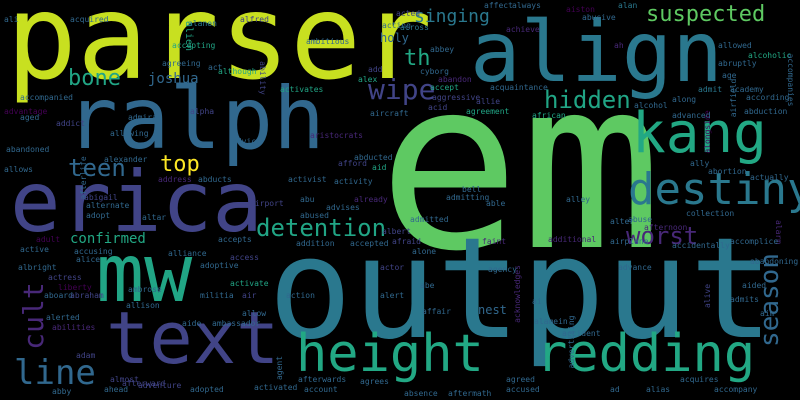  I want to click on word-addition: addition, so click(315, 243).